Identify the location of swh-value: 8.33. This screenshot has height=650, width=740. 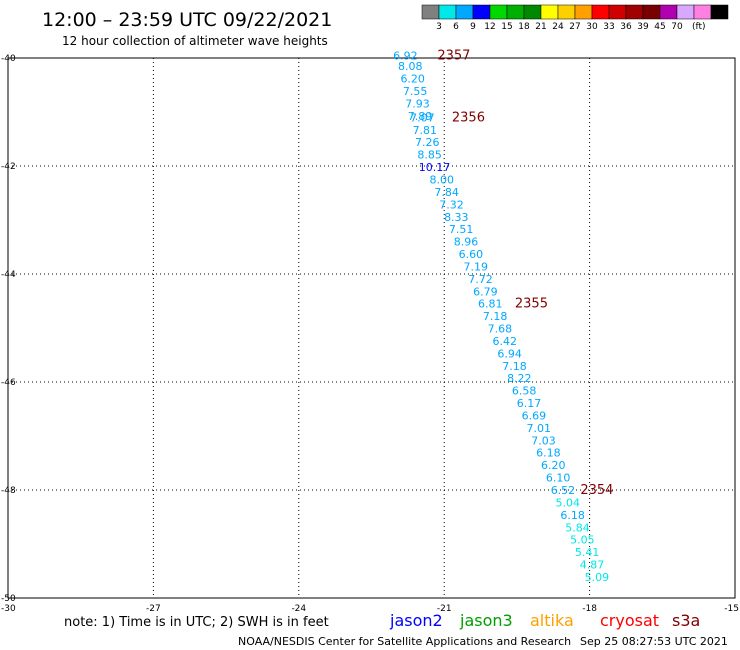
(456, 217).